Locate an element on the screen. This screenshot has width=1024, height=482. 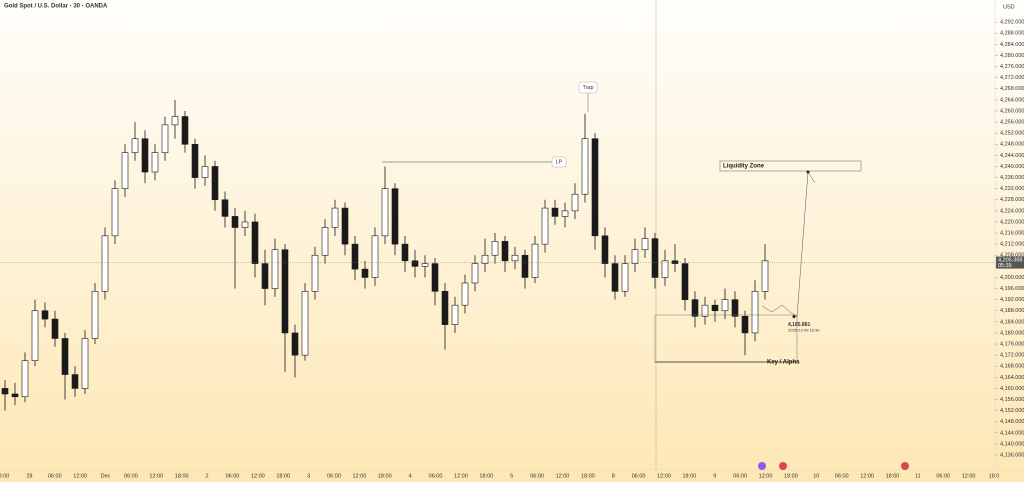
x-tick-label: 10 is located at coordinates (816, 476).